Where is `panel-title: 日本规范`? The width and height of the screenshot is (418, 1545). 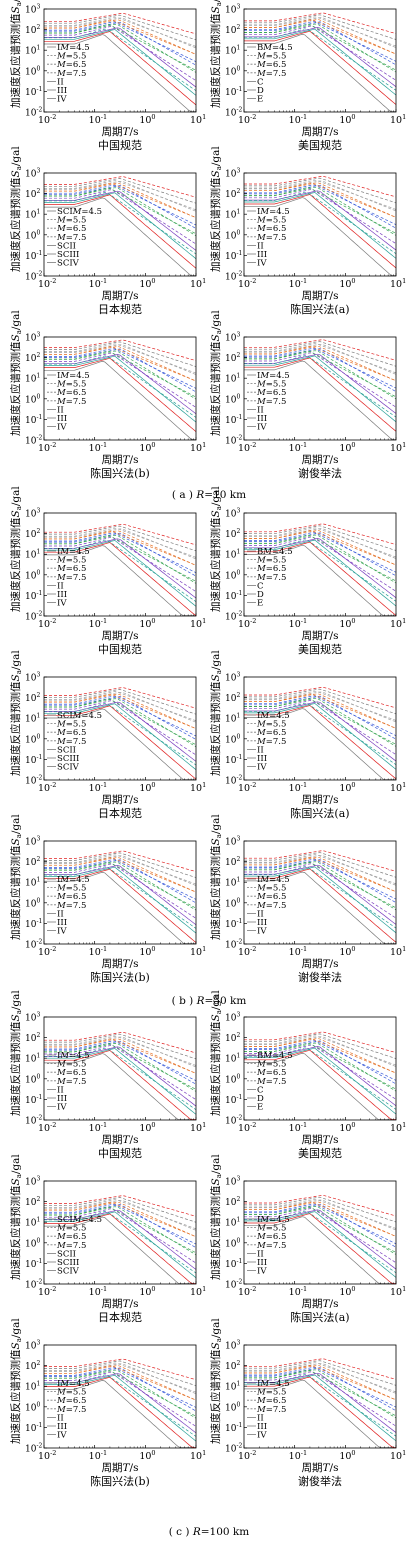
panel-title: 日本规范 is located at coordinates (120, 813).